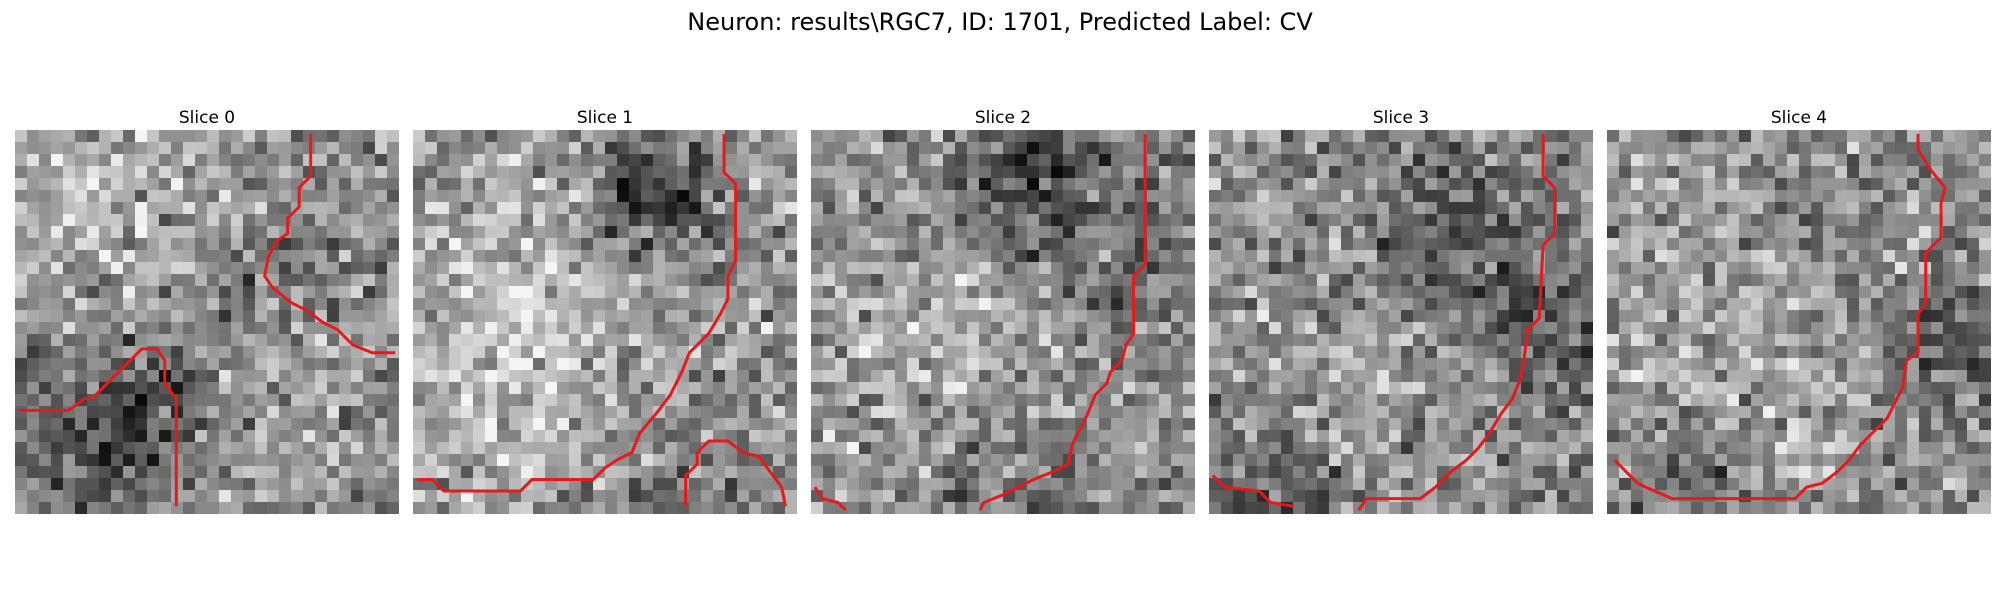 This screenshot has width=2000, height=600. Describe the element at coordinates (207, 118) in the screenshot. I see `slice-title-0: Slice 0` at that location.